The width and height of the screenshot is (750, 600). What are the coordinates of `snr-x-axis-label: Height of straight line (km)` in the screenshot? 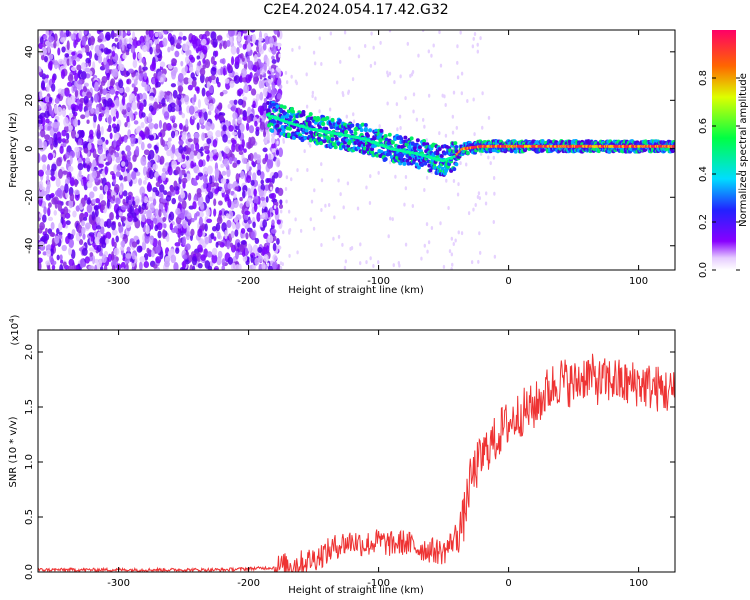 It's located at (356, 590).